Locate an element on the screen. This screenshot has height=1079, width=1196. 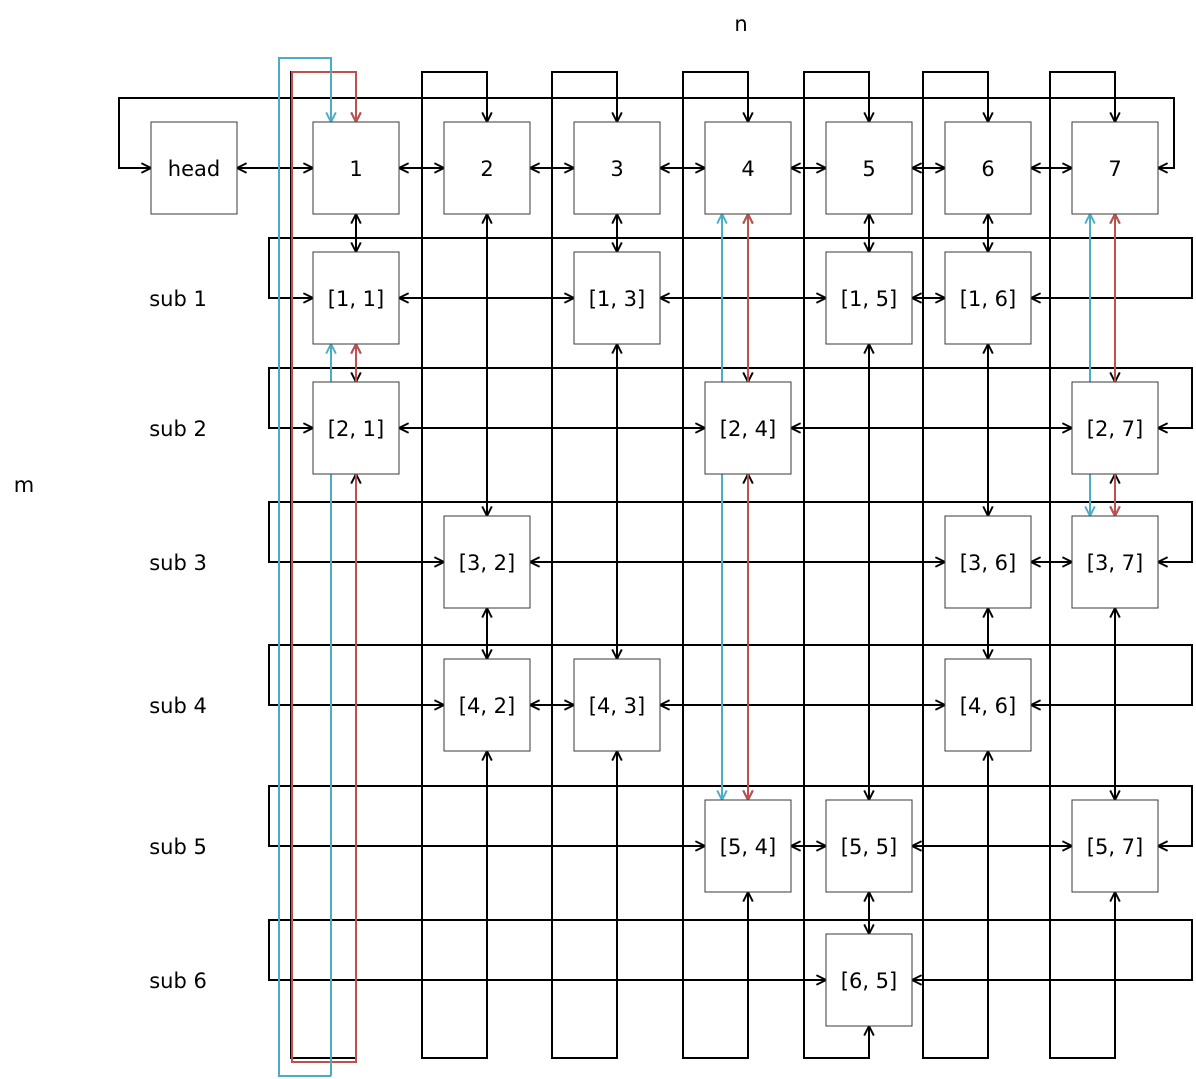
cell-node-5-5-label: [5, 5] is located at coordinates (869, 847).